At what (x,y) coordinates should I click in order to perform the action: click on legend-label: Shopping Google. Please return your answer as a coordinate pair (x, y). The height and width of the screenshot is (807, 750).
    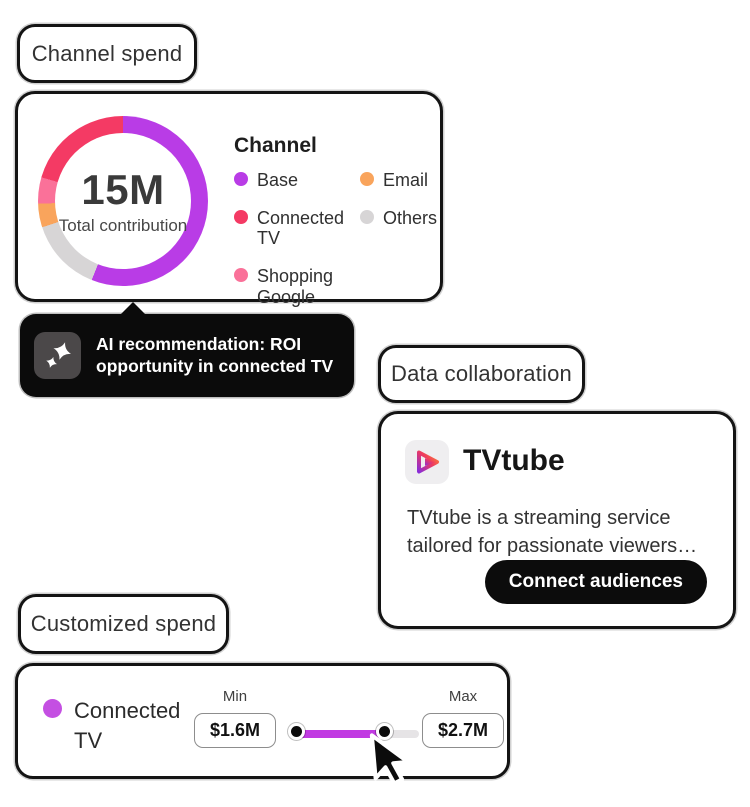
    Looking at the image, I should click on (295, 286).